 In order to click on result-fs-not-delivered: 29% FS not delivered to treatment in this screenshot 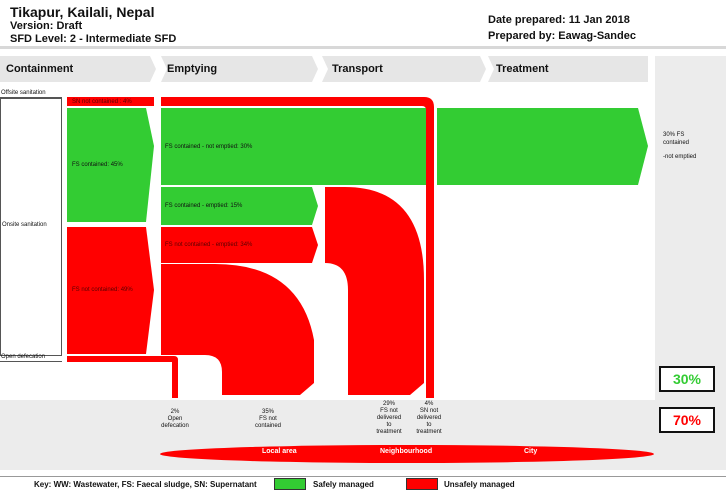, I will do `click(389, 418)`.